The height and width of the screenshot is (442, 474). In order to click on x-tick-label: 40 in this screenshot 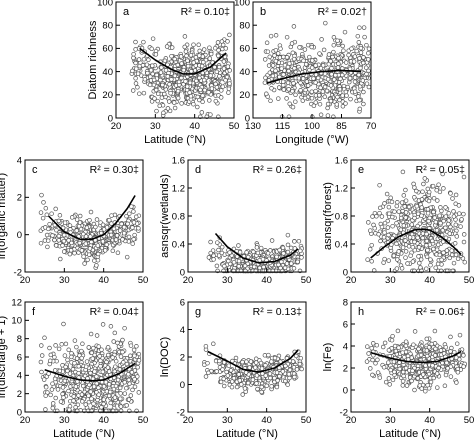, I will do `click(103, 420)`.